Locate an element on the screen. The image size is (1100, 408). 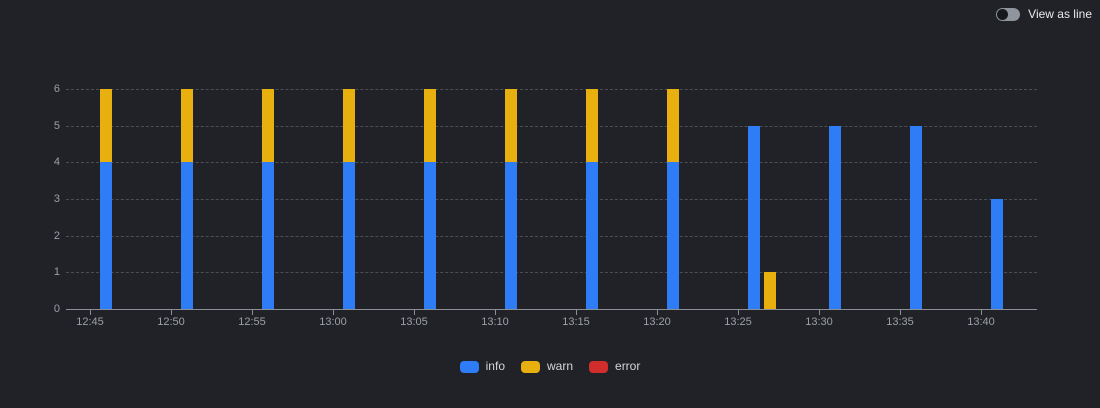
bar-12:51-info is located at coordinates (187, 235).